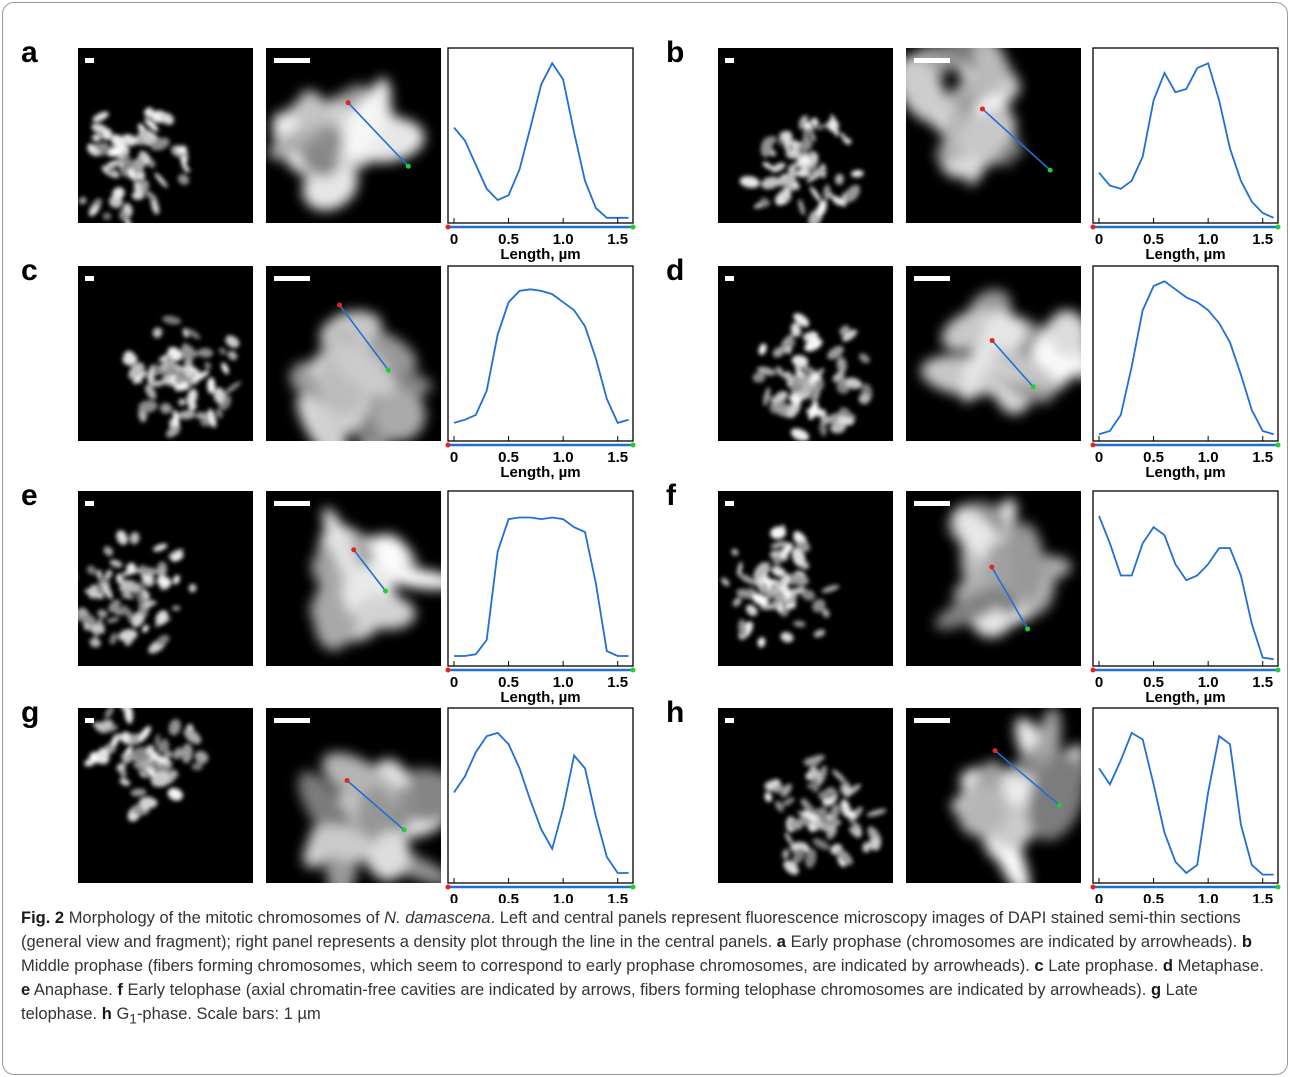 The height and width of the screenshot is (1077, 1290). Describe the element at coordinates (1167, 966) in the screenshot. I see `panel-ref: d` at that location.